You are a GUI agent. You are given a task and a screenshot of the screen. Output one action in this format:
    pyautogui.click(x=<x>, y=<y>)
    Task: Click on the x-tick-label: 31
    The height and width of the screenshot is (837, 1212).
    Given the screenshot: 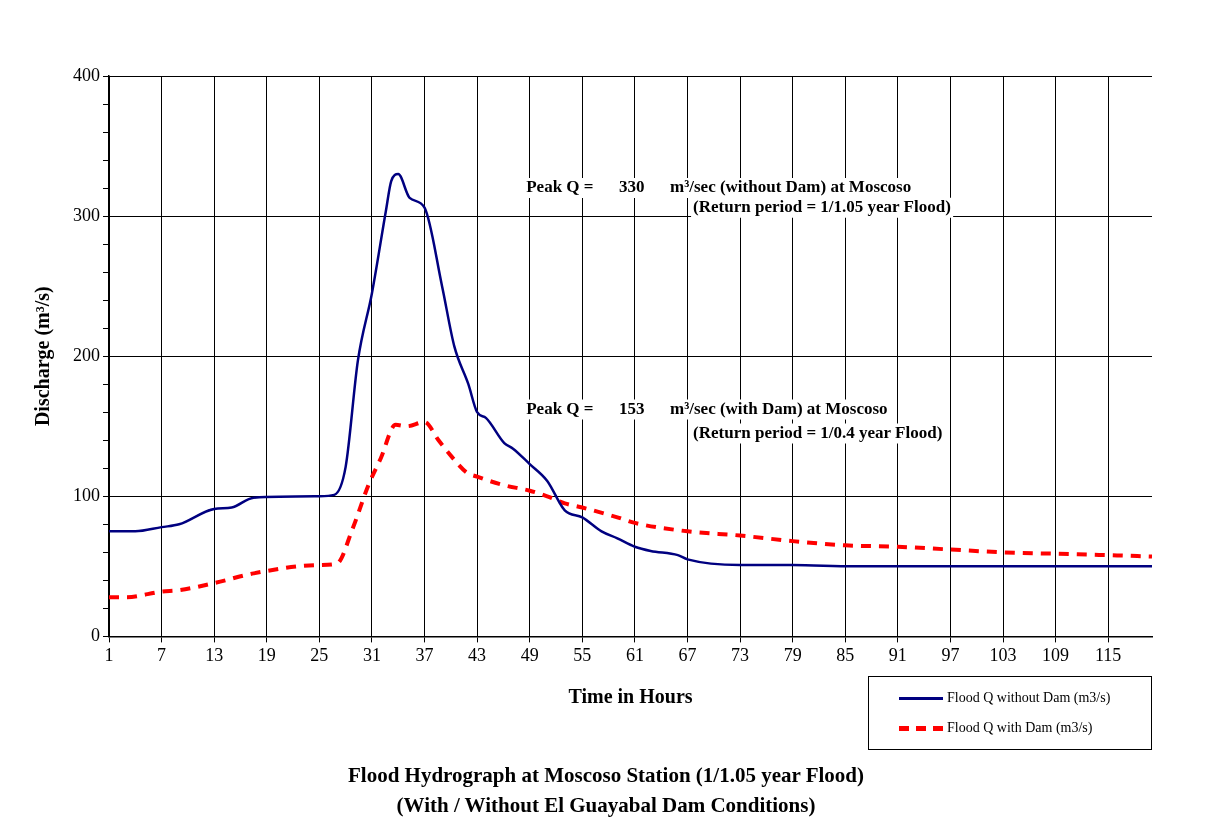 What is the action you would take?
    pyautogui.click(x=371, y=654)
    